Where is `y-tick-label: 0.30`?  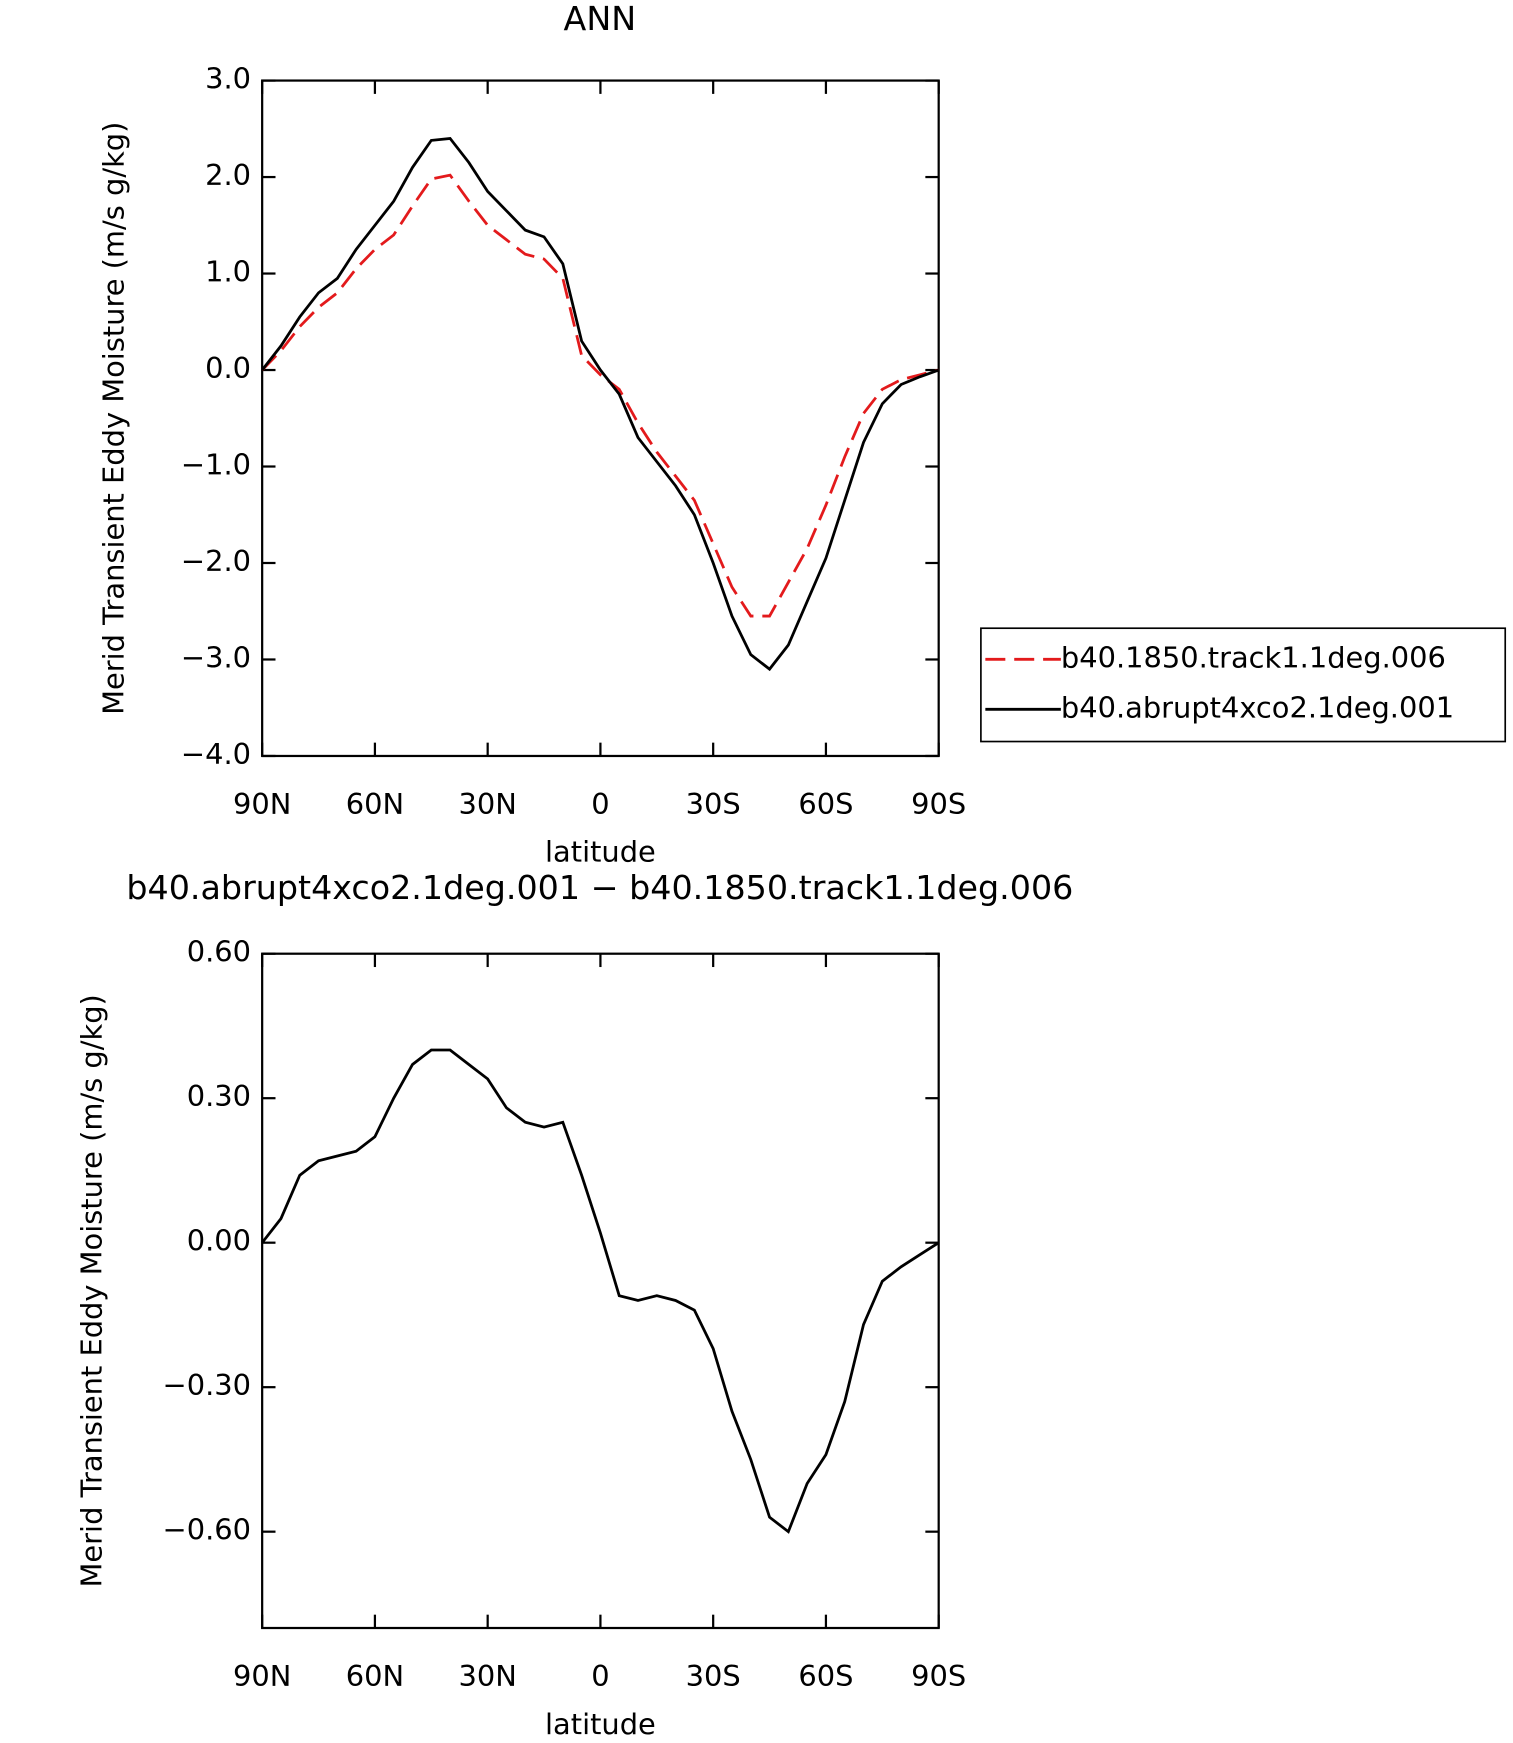
y-tick-label: 0.30 is located at coordinates (219, 1096).